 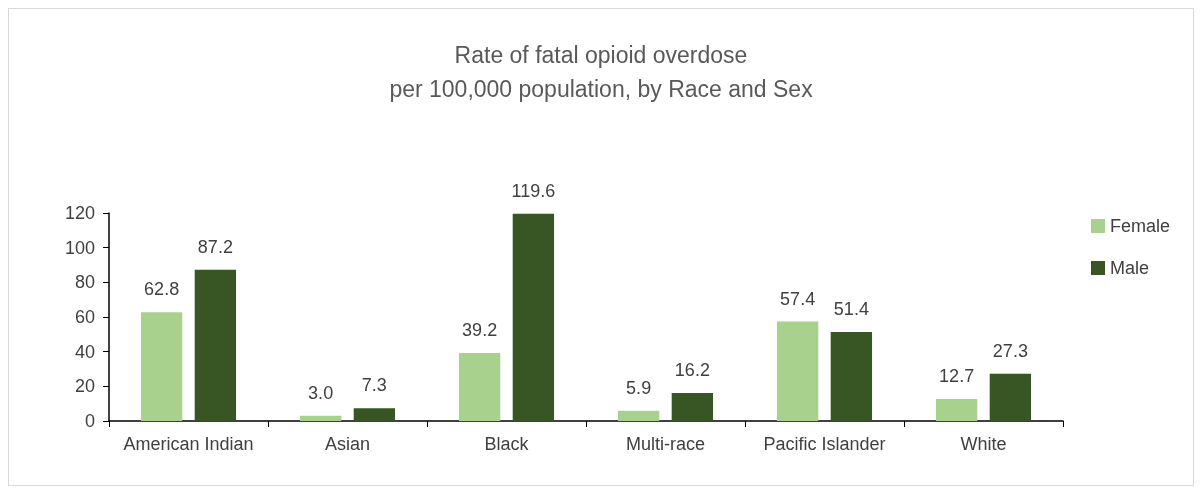 I want to click on data-label: 119.6, so click(x=533, y=190).